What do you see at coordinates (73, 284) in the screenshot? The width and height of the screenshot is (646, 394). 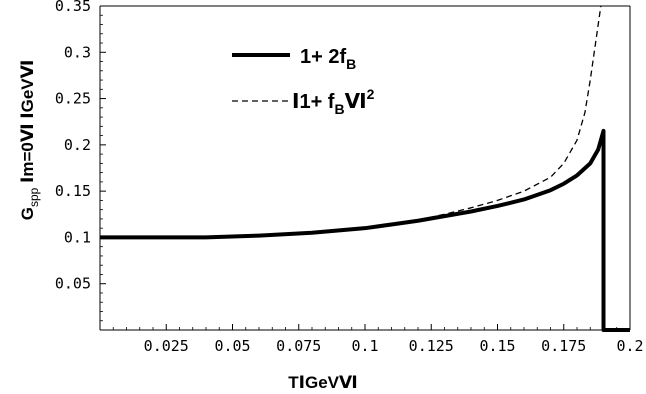 I see `y-tick-label: 0.05` at bounding box center [73, 284].